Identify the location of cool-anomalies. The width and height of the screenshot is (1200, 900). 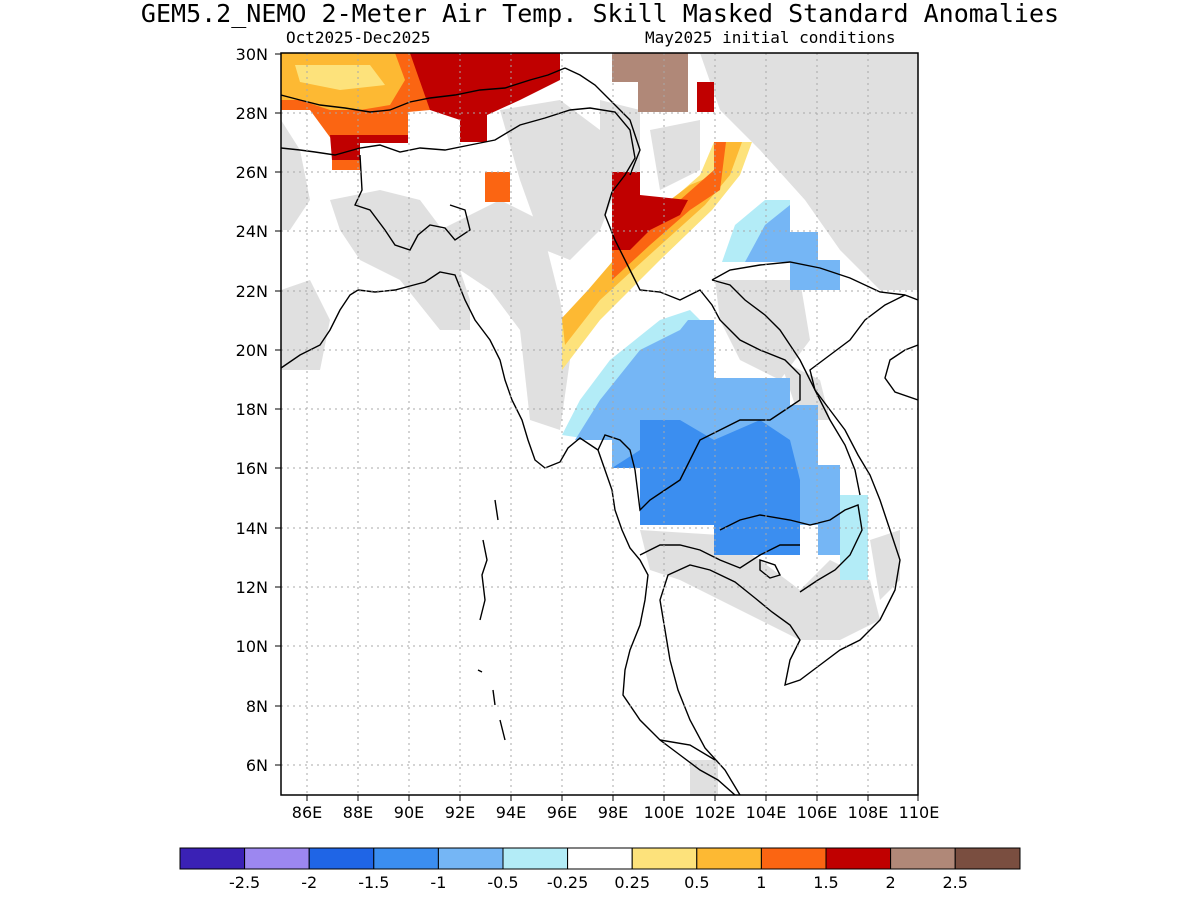
(715, 390).